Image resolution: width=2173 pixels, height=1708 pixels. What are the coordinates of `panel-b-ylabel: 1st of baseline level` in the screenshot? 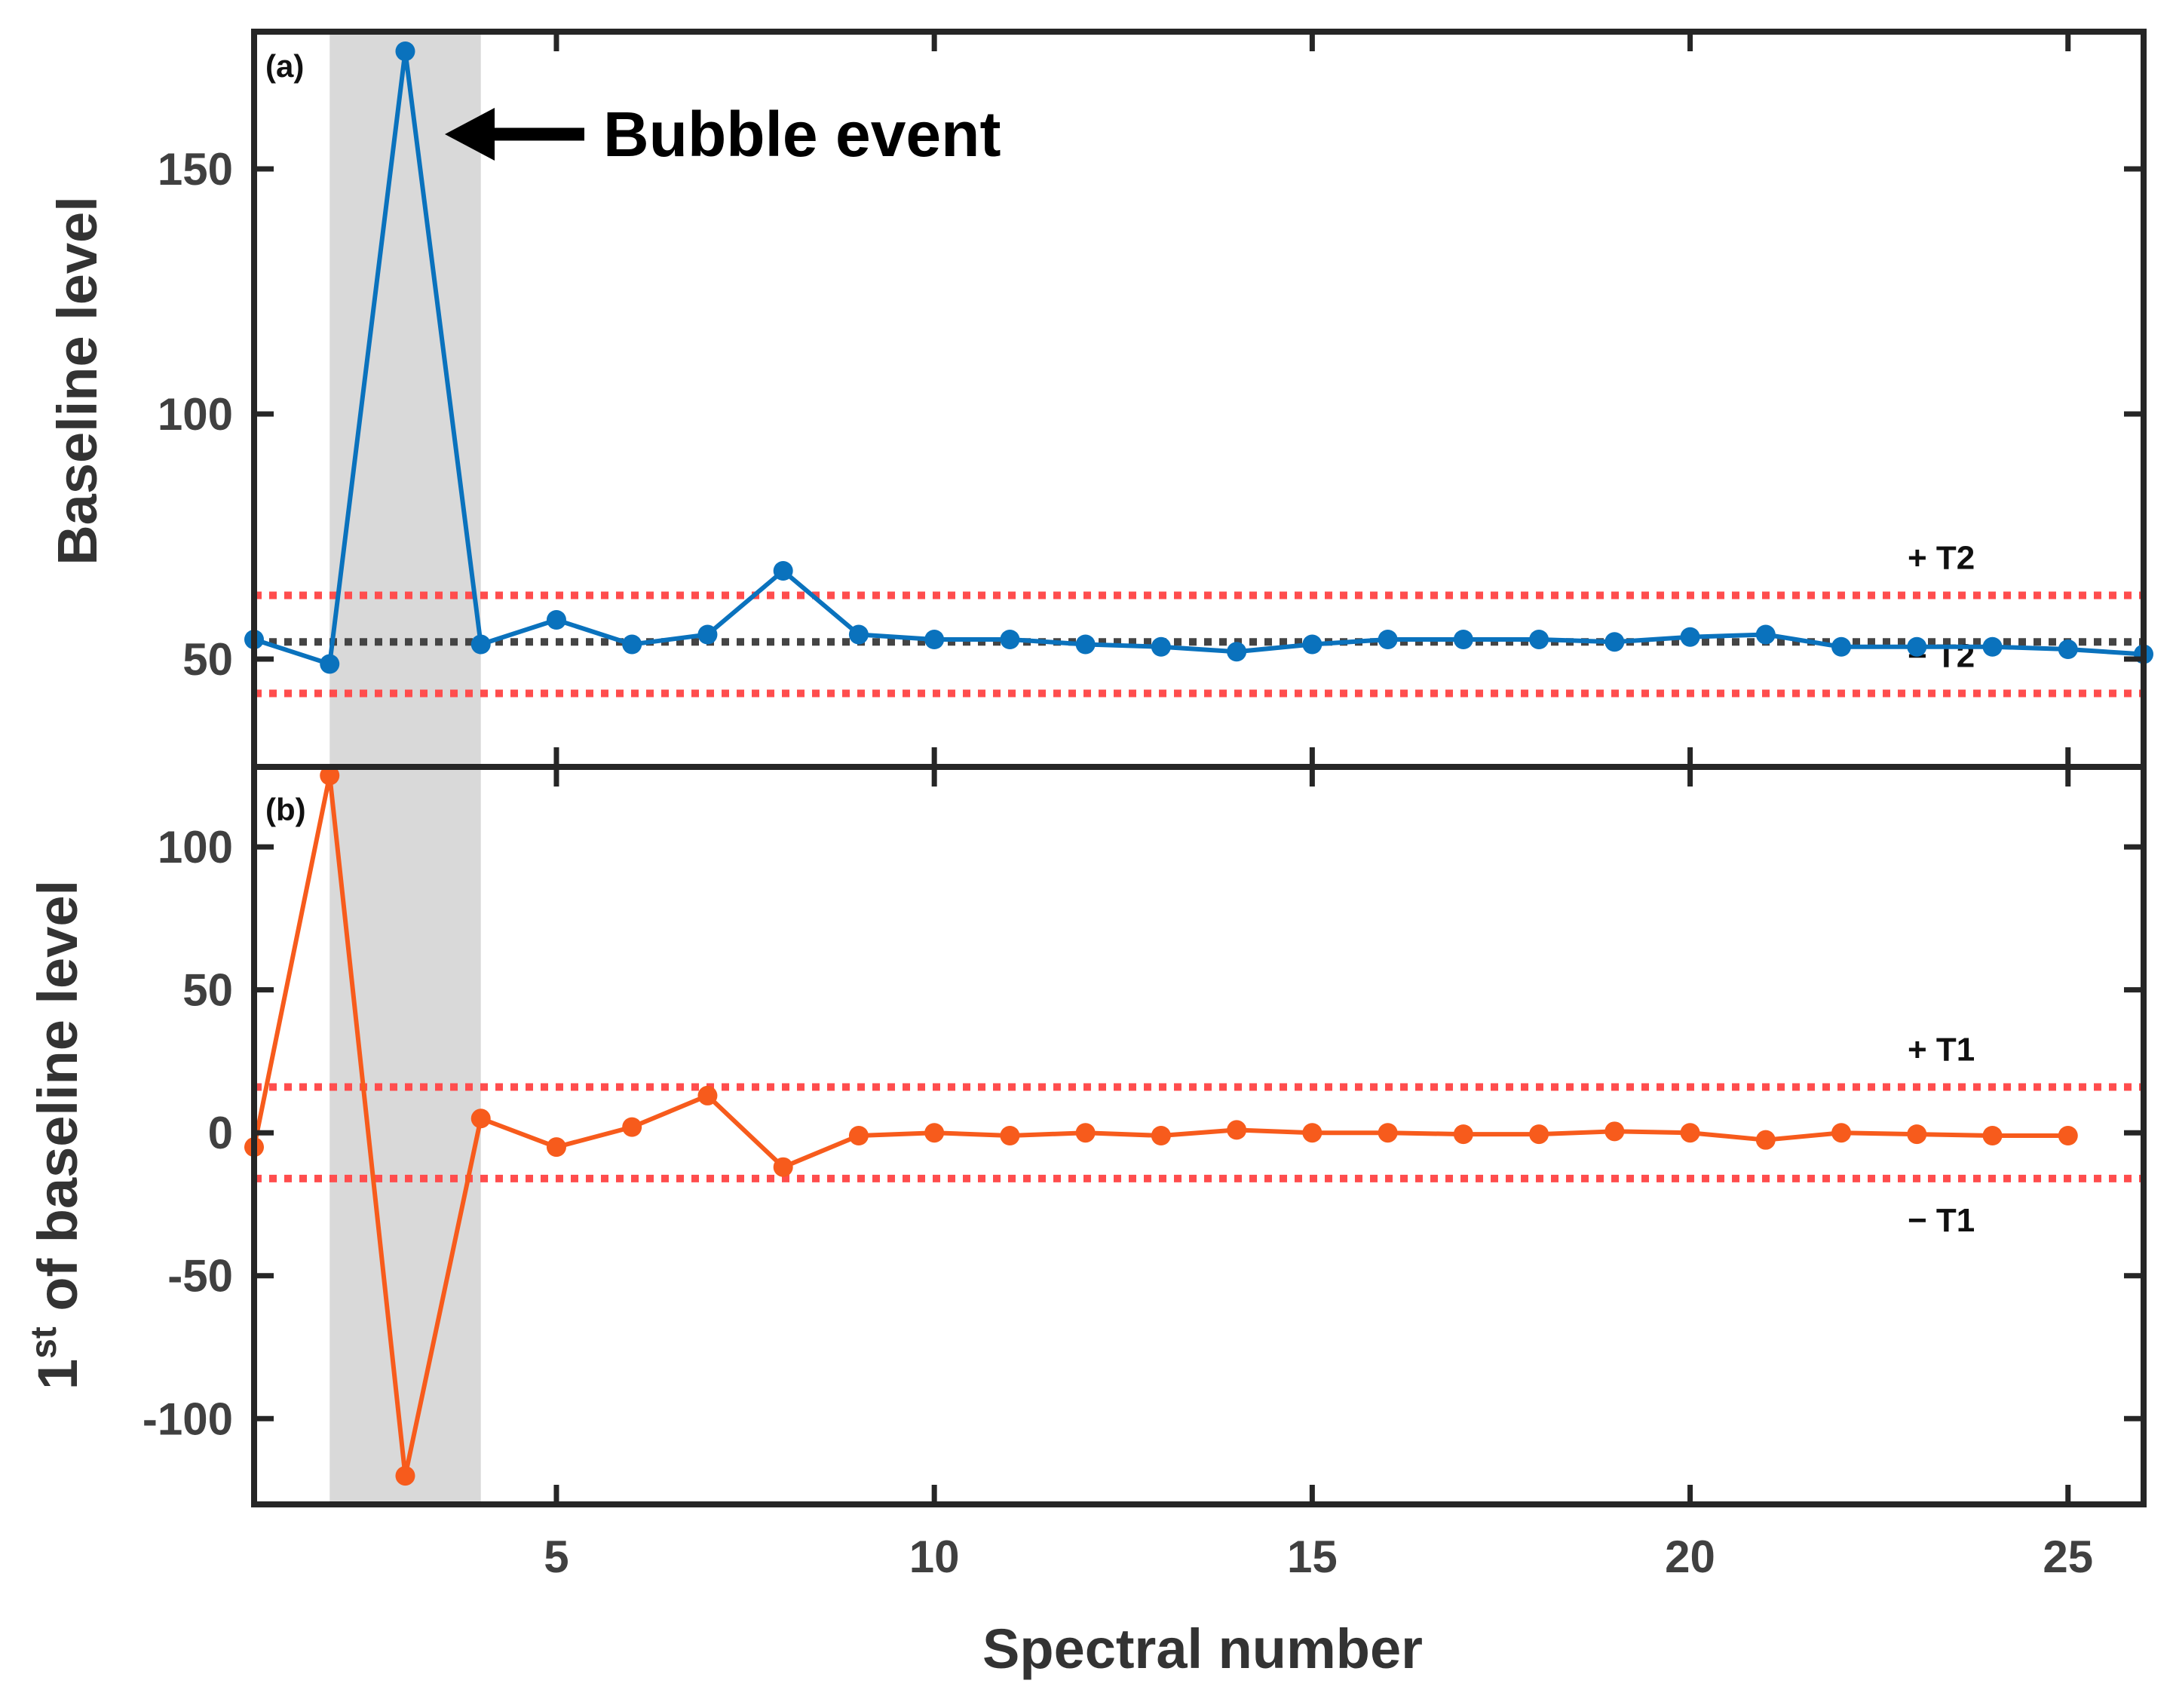 It's located at (56, 1135).